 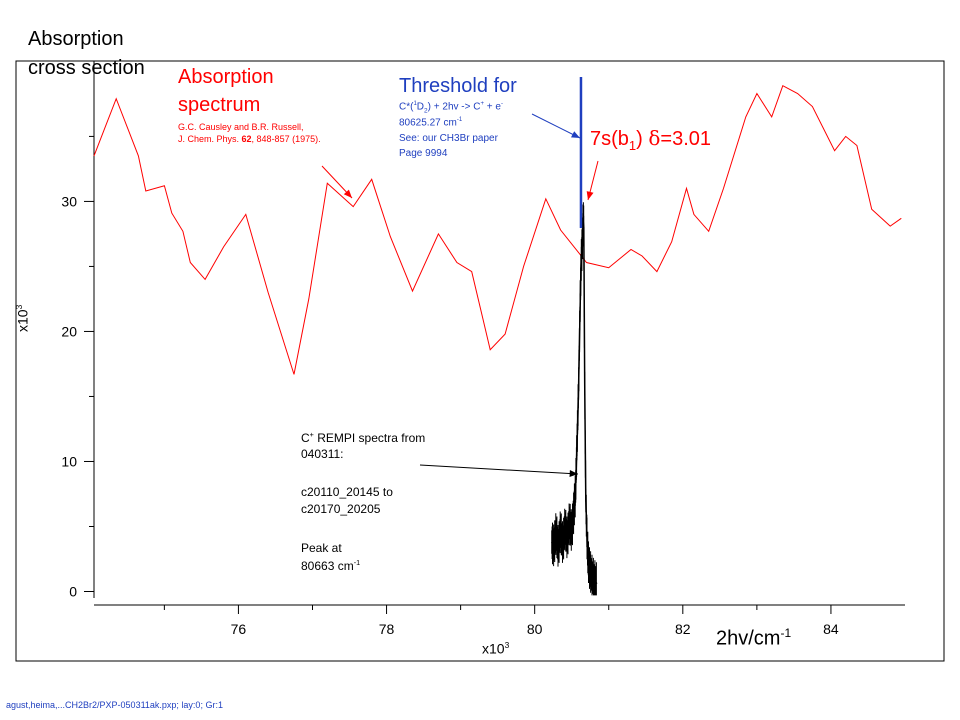 What do you see at coordinates (69, 201) in the screenshot?
I see `y-tick-label: 30` at bounding box center [69, 201].